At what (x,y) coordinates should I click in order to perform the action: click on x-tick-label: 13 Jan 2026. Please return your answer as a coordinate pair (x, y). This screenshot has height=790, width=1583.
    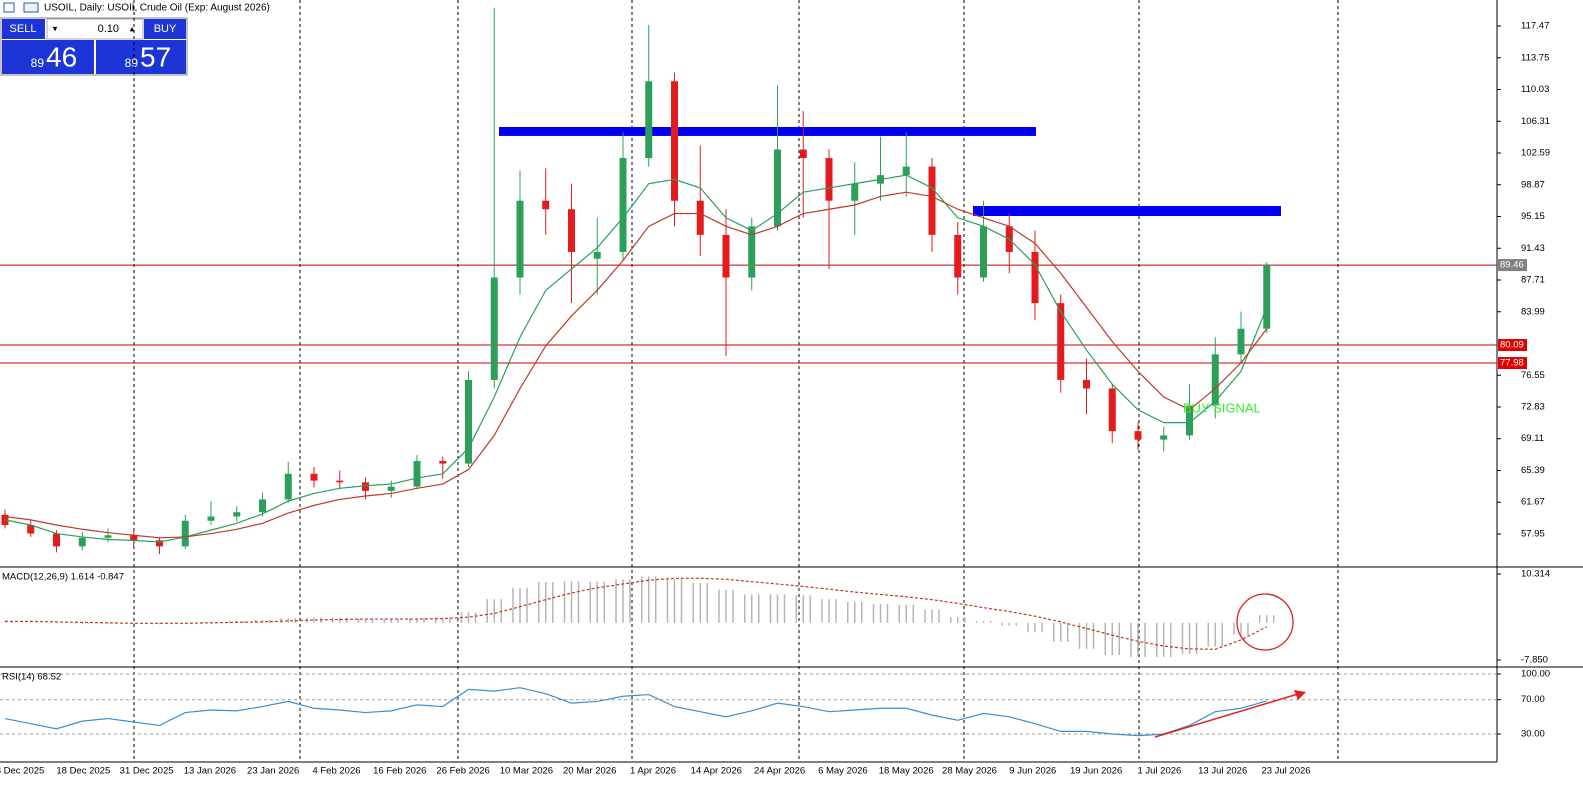
    Looking at the image, I should click on (210, 771).